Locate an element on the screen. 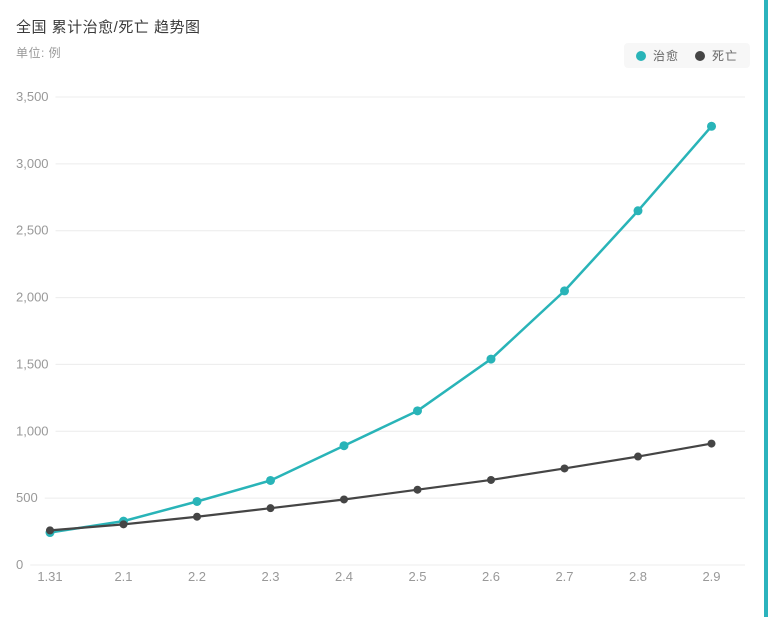 This screenshot has height=617, width=768. svg-text: 2.6 is located at coordinates (491, 576).